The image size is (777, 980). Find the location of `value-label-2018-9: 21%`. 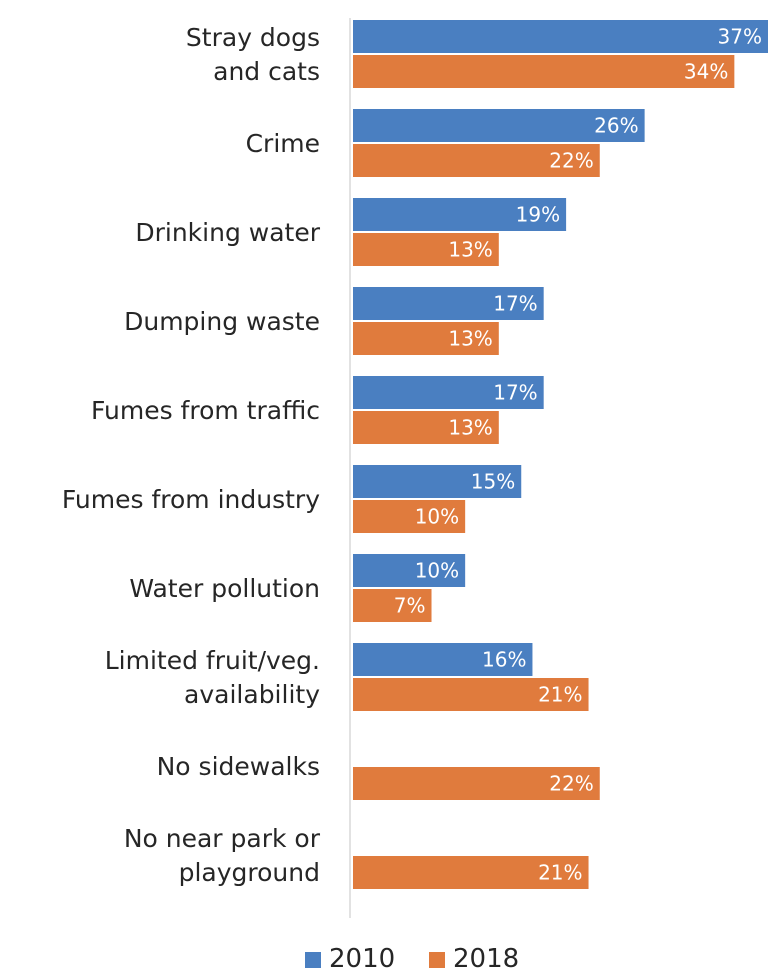

value-label-2018-9: 21% is located at coordinates (560, 873).